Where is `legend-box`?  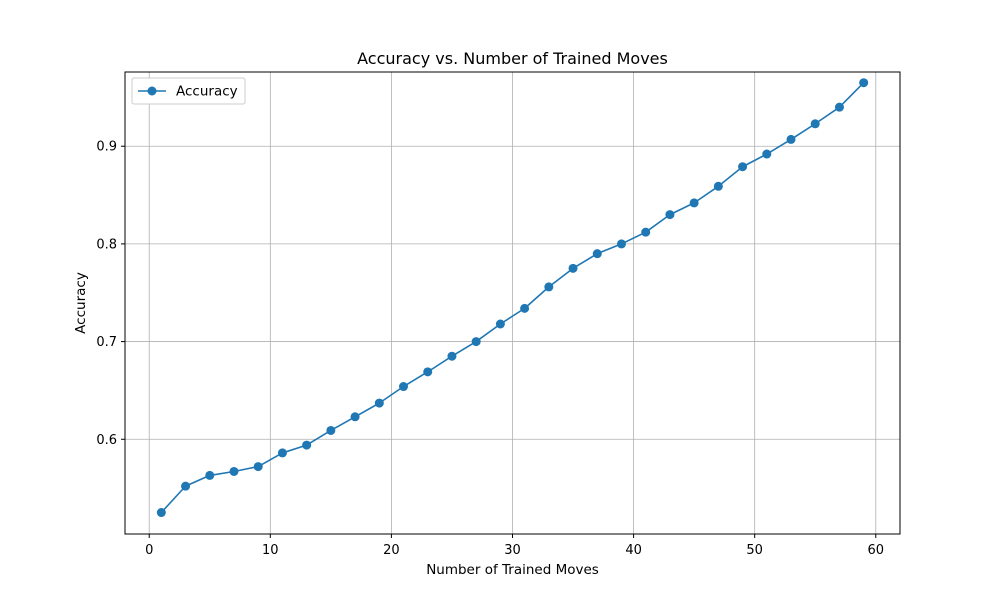 legend-box is located at coordinates (188, 91).